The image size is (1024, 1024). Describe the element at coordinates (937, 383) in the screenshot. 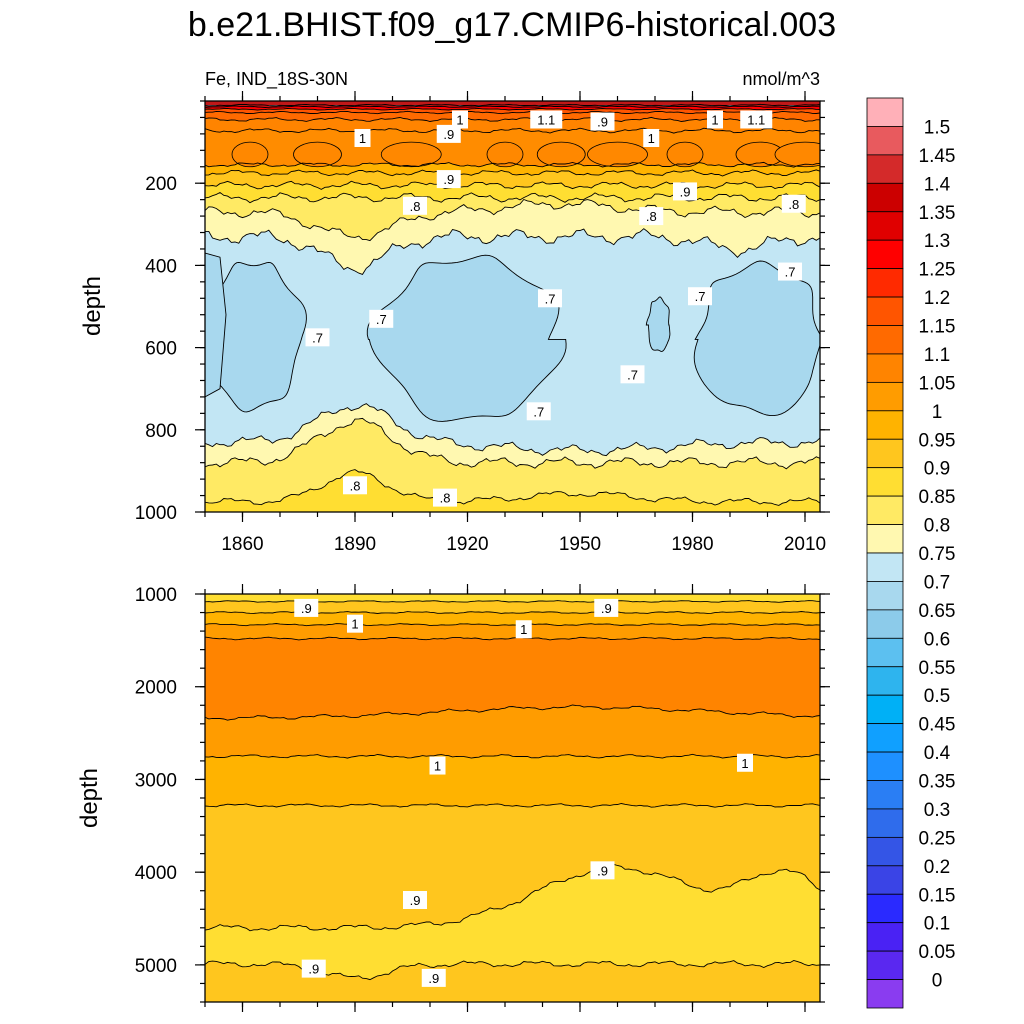

I see `colorbar-label: 1.05` at that location.